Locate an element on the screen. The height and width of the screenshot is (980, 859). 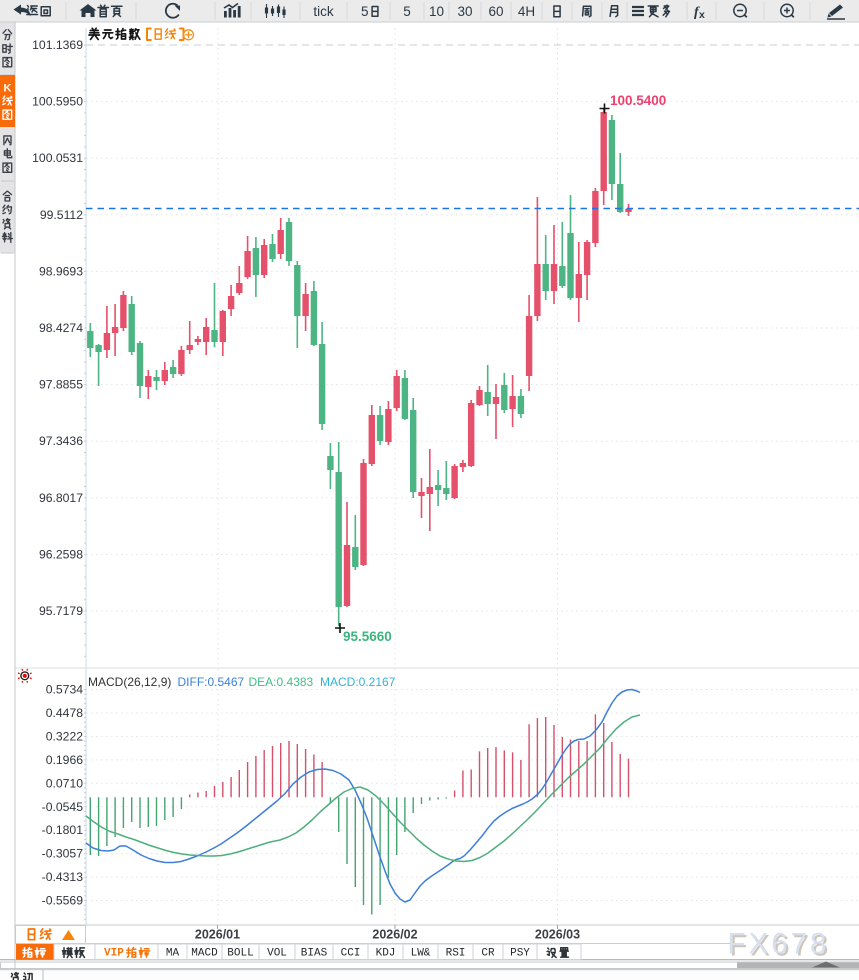
svg-text: 98.9693 is located at coordinates (61, 271).